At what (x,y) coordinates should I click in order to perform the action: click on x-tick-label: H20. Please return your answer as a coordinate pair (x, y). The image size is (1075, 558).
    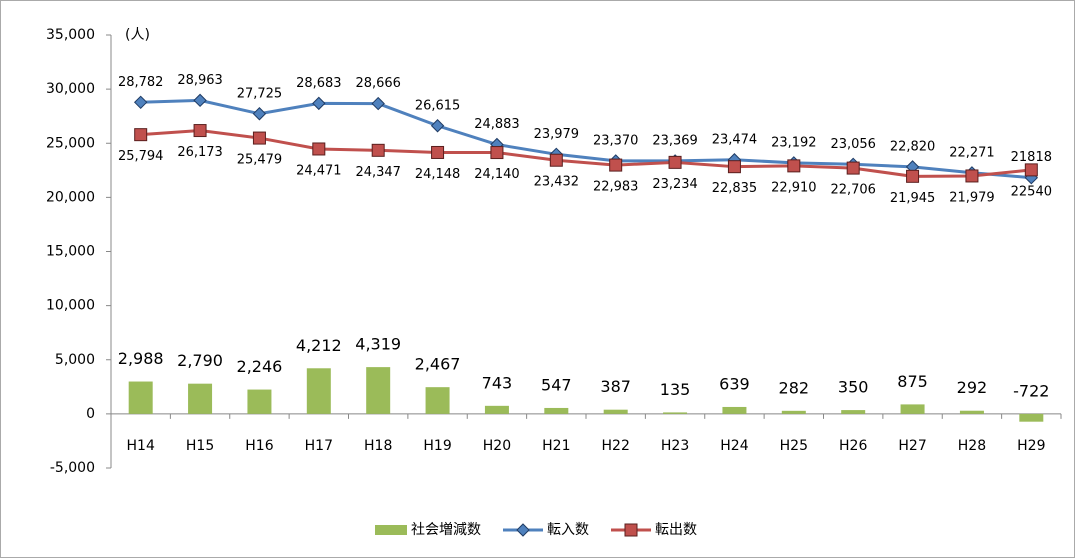
    Looking at the image, I should click on (497, 446).